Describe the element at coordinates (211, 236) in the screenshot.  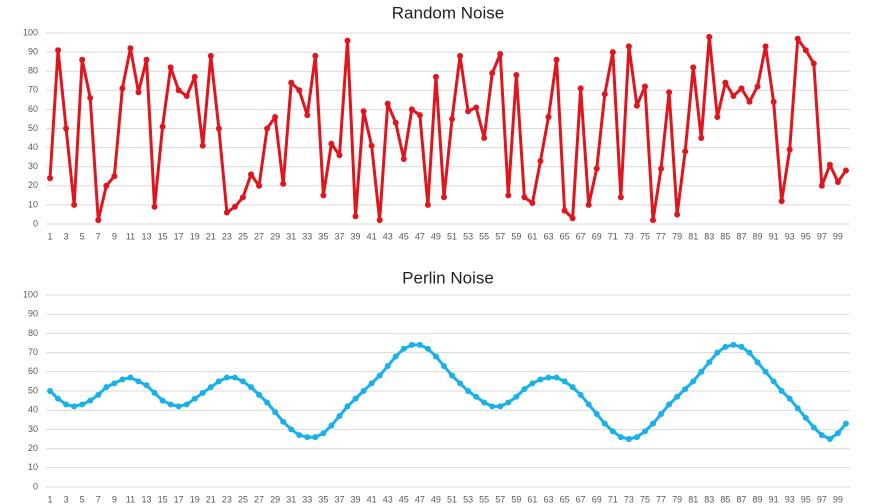
I see `x-tick-label: 21` at that location.